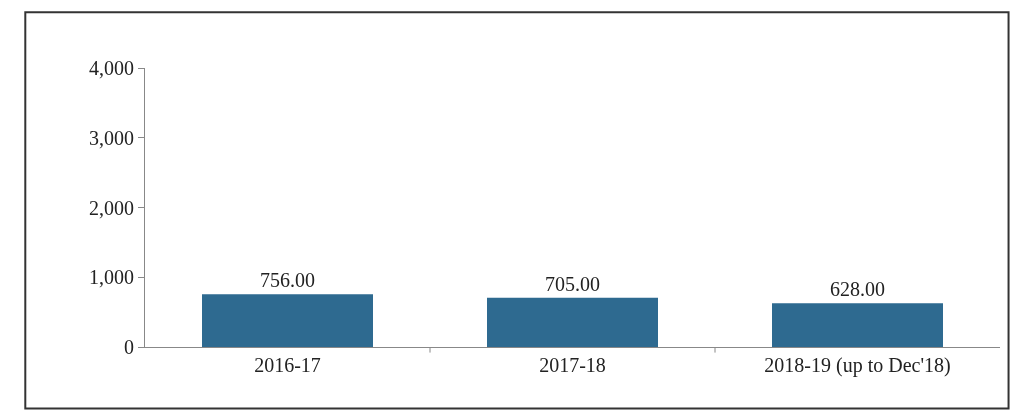  What do you see at coordinates (111, 137) in the screenshot?
I see `y-tick-label: 3,000` at bounding box center [111, 137].